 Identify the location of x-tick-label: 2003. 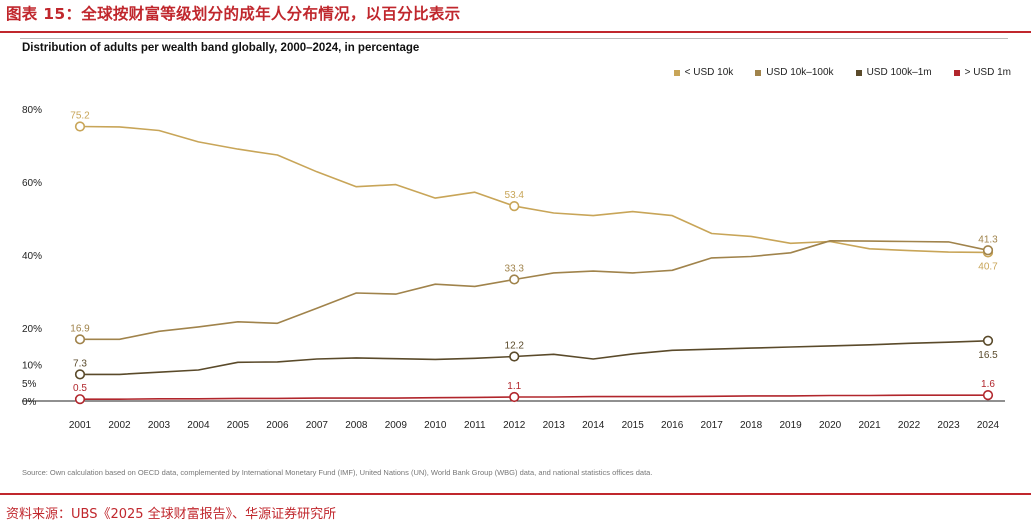
(159, 425).